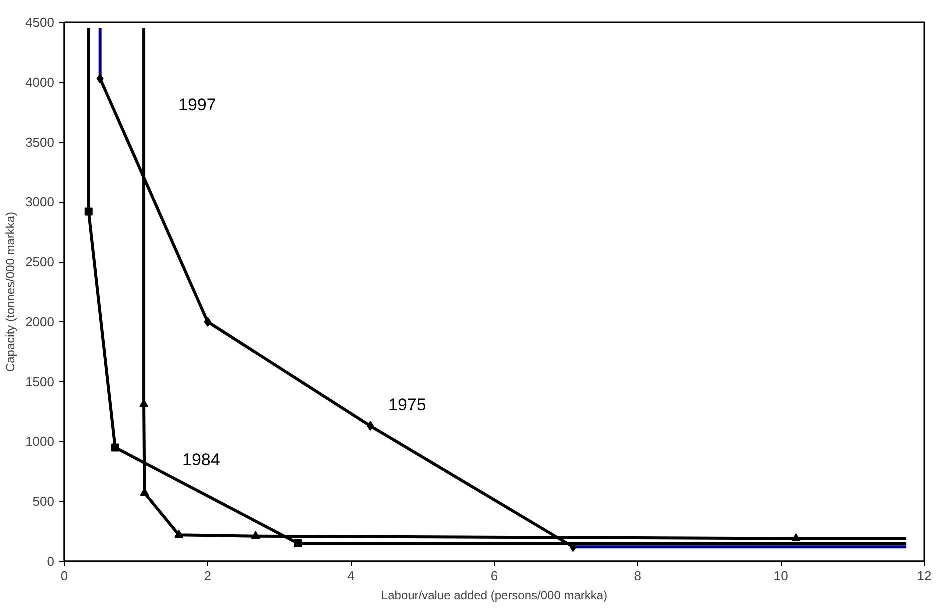 The width and height of the screenshot is (937, 608). I want to click on annotation: 1975, so click(407, 405).